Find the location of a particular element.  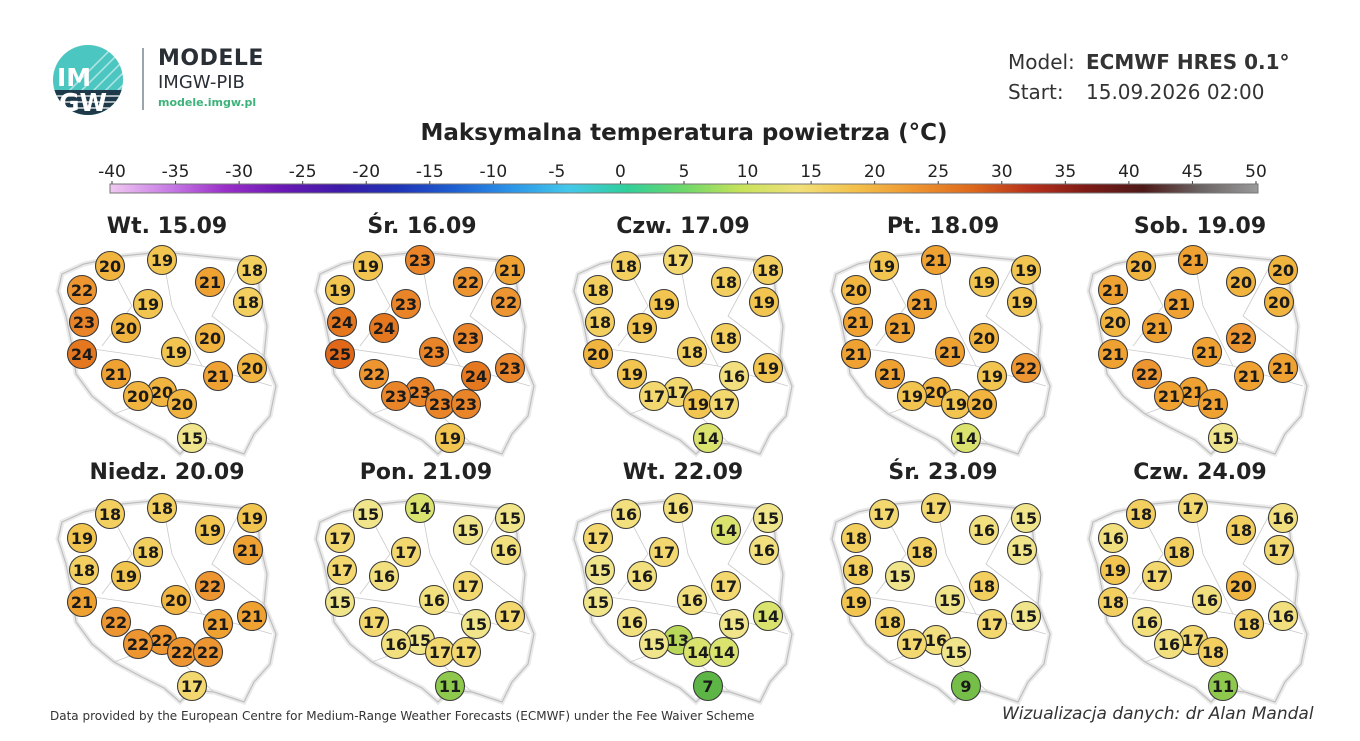

day-label: Śr. 23.09 is located at coordinates (942, 472).